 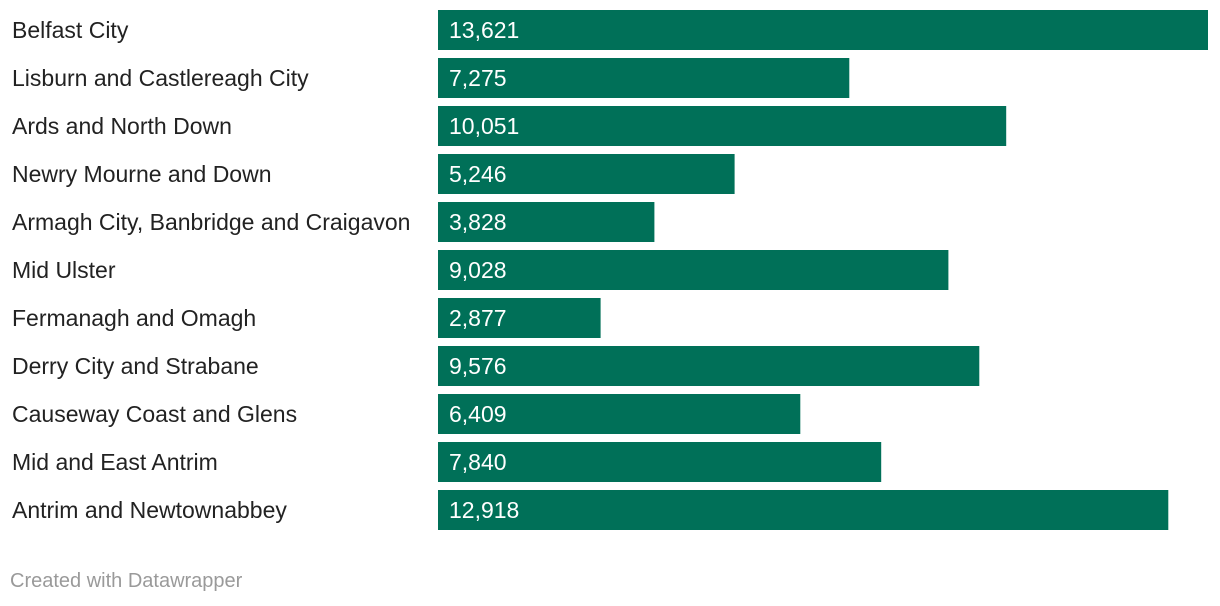 I want to click on bar-row: Newry Mourne and Down 5,246, so click(x=373, y=174).